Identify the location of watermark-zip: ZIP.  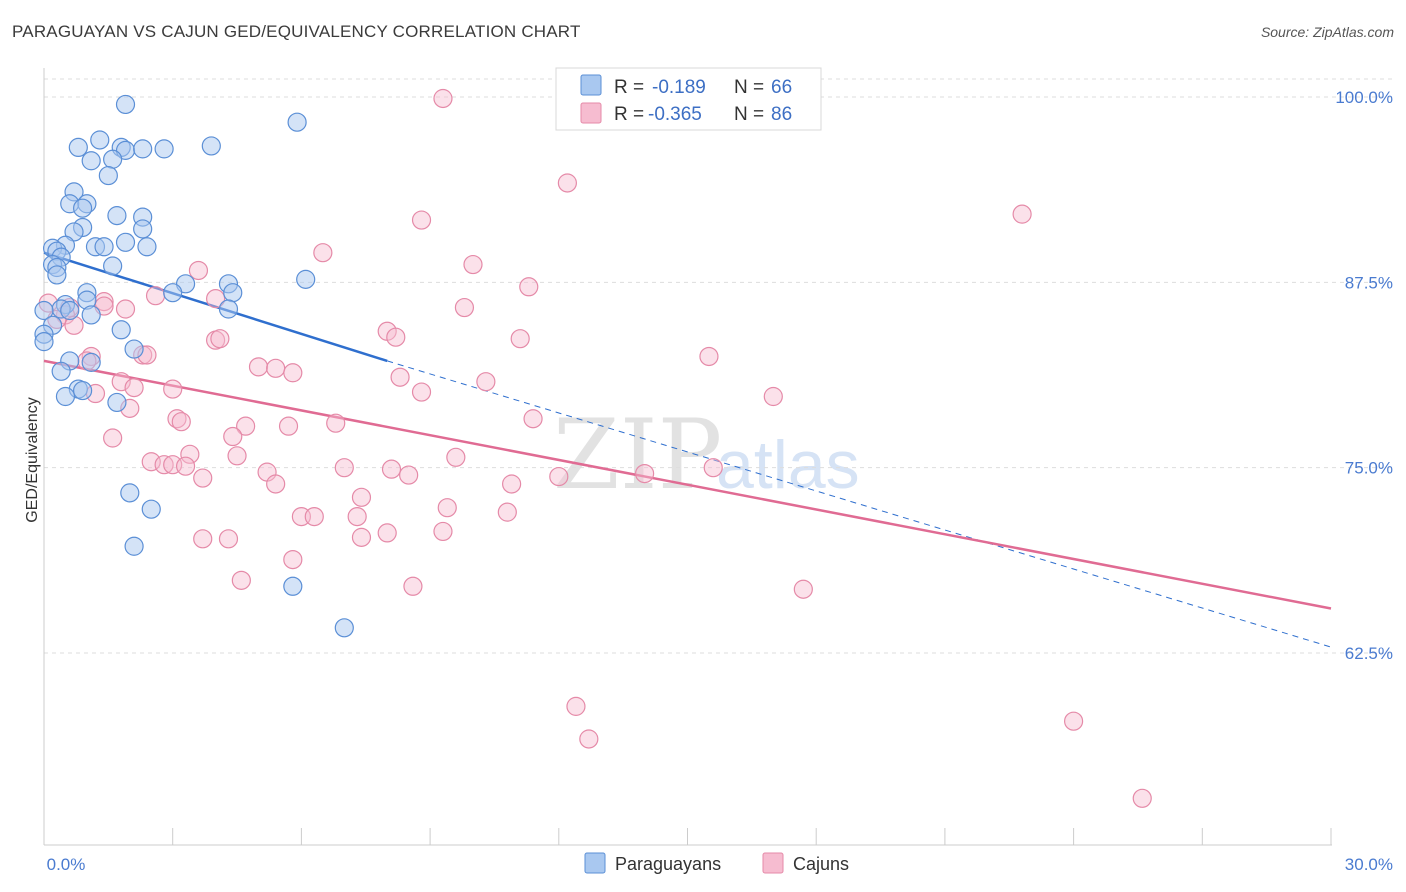
(637, 455).